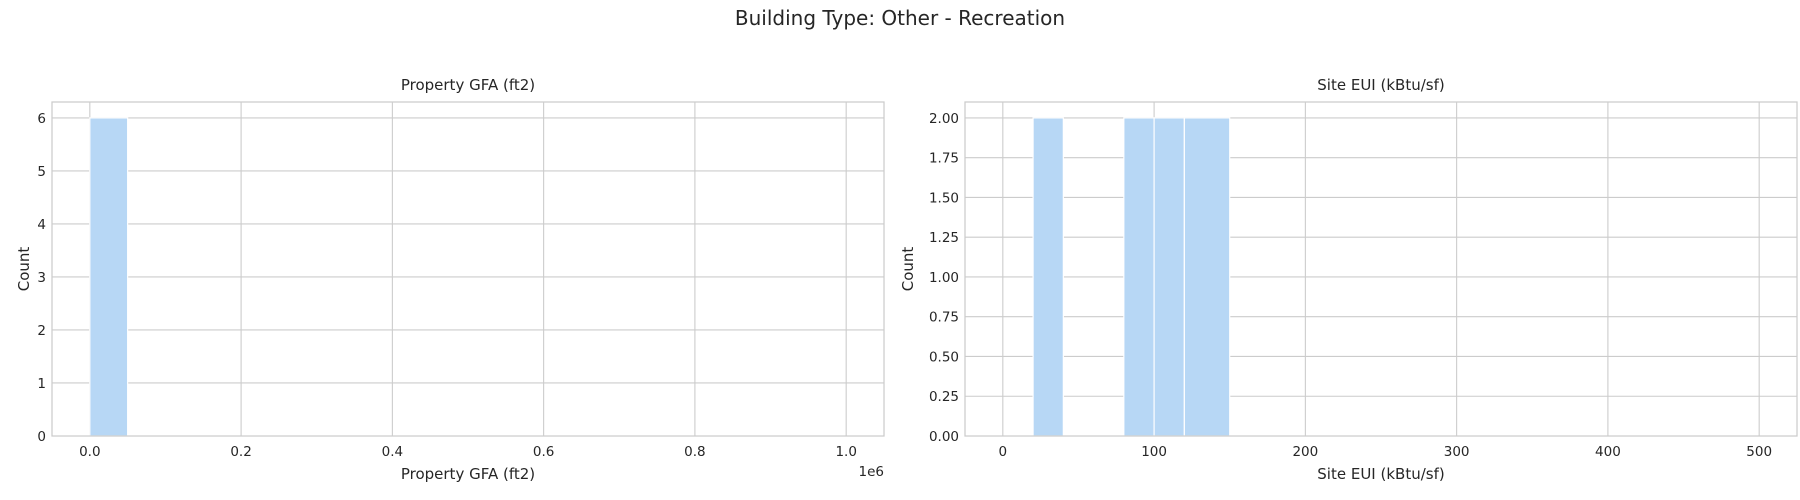  What do you see at coordinates (543, 452) in the screenshot?
I see `gfa-xtick-label: 0.6` at bounding box center [543, 452].